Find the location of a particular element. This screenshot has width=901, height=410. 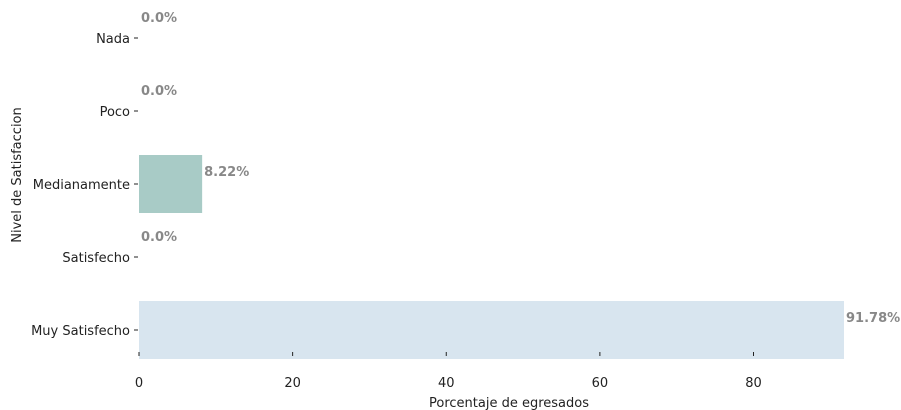

x-tick-label: 60 is located at coordinates (600, 383).